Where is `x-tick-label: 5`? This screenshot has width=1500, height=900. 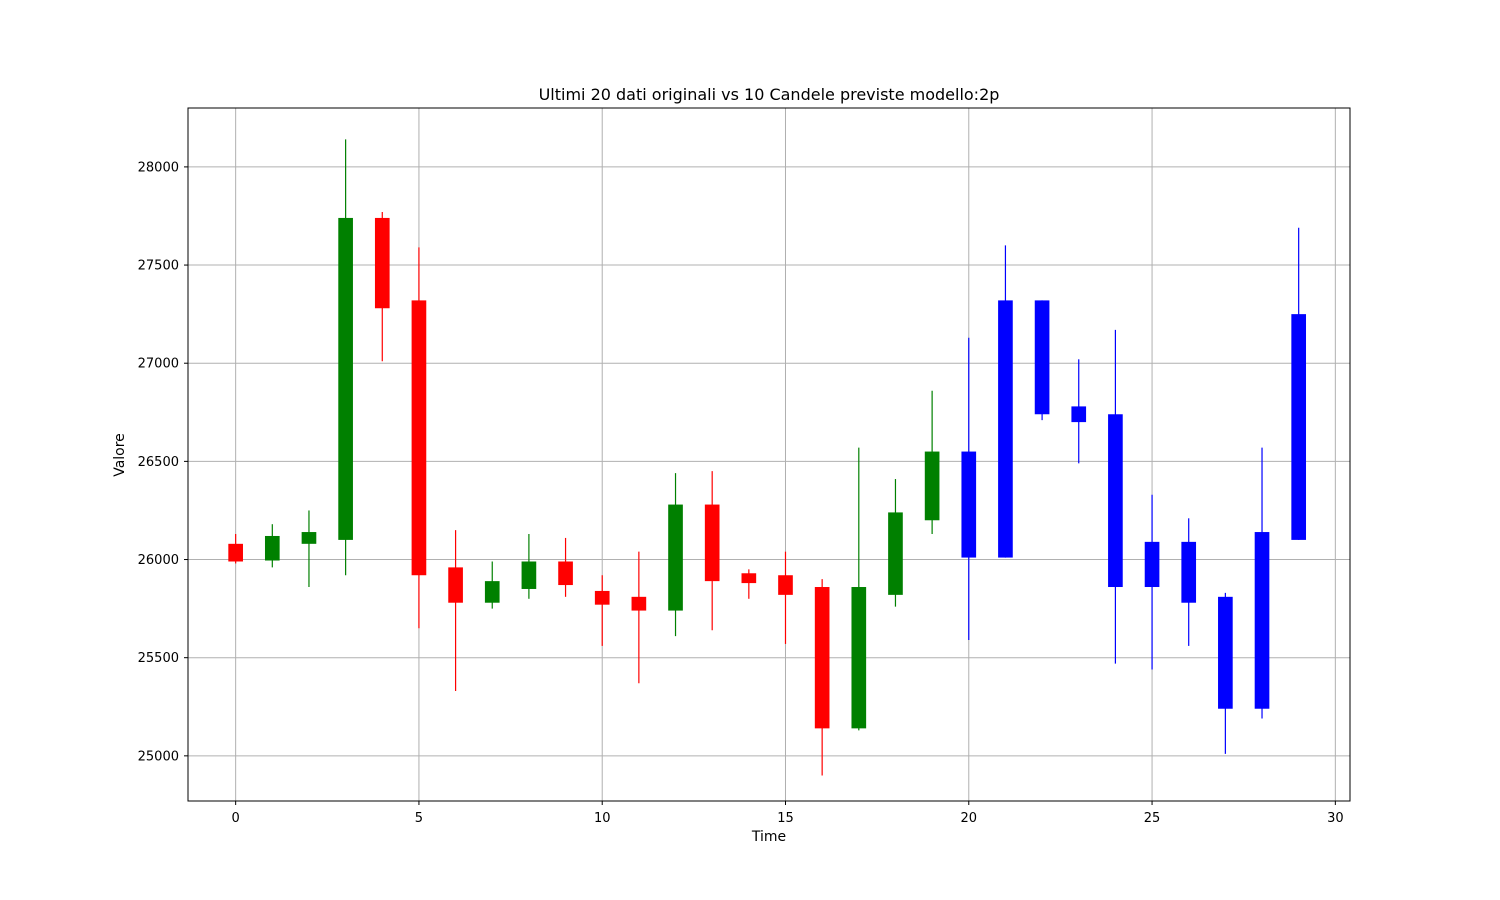 x-tick-label: 5 is located at coordinates (419, 818).